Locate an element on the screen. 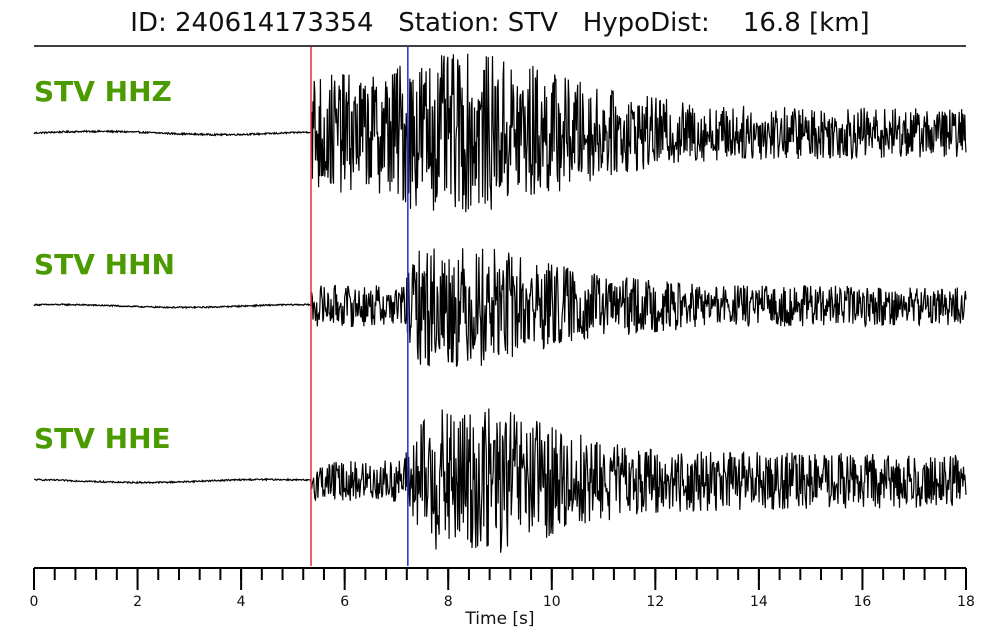 The image size is (1000, 640). x-tick-label: 2 is located at coordinates (137, 602).